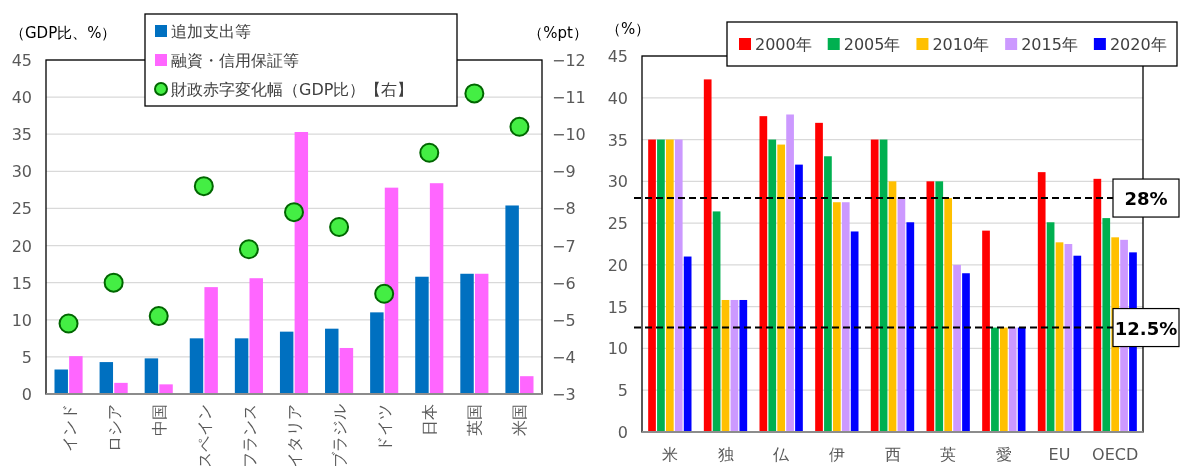 This screenshot has width=1180, height=466. Describe the element at coordinates (1059, 454) in the screenshot. I see `x-tick-label: EU` at that location.